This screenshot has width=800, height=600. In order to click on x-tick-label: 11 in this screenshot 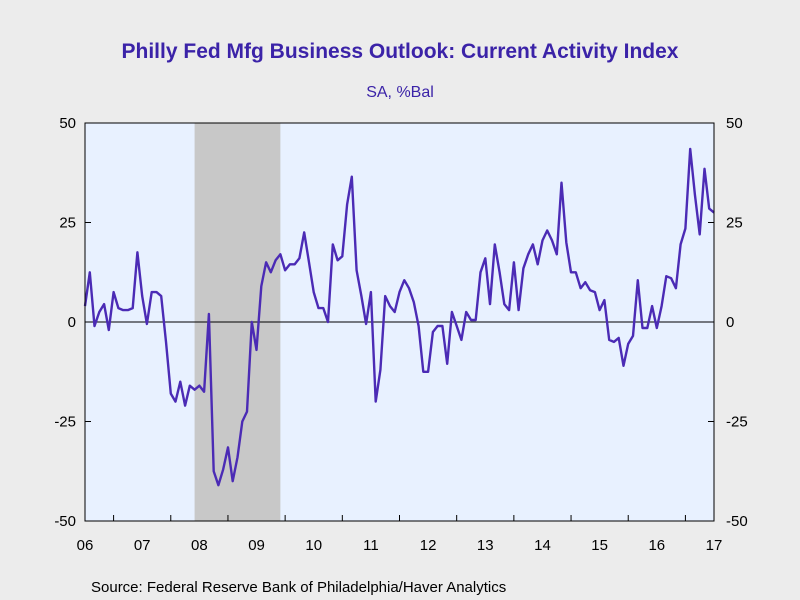, I will do `click(371, 545)`.